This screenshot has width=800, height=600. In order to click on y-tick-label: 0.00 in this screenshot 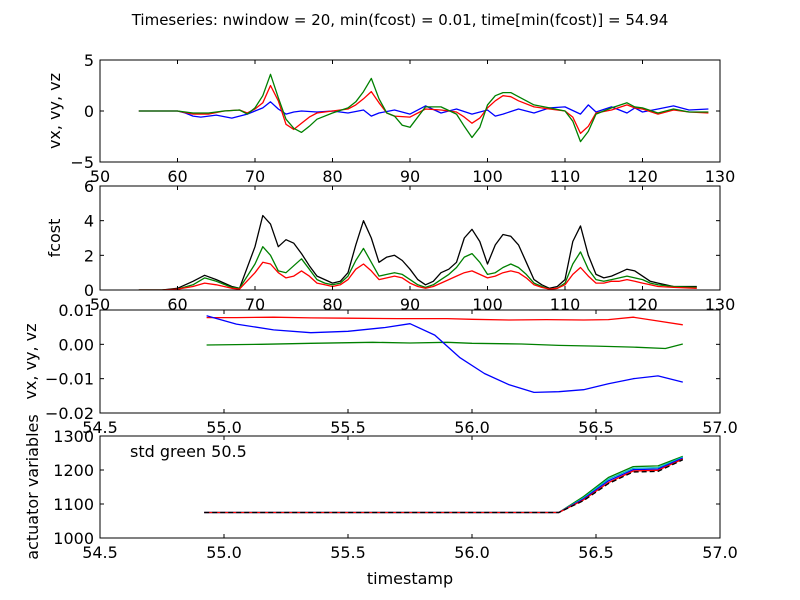, I will do `click(76, 344)`.